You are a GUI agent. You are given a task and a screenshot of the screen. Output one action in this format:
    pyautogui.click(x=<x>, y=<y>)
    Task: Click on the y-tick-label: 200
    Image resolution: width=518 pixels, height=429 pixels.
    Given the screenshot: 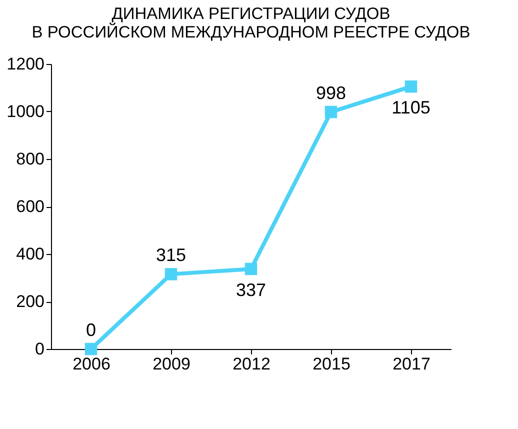 What is the action you would take?
    pyautogui.click(x=30, y=301)
    